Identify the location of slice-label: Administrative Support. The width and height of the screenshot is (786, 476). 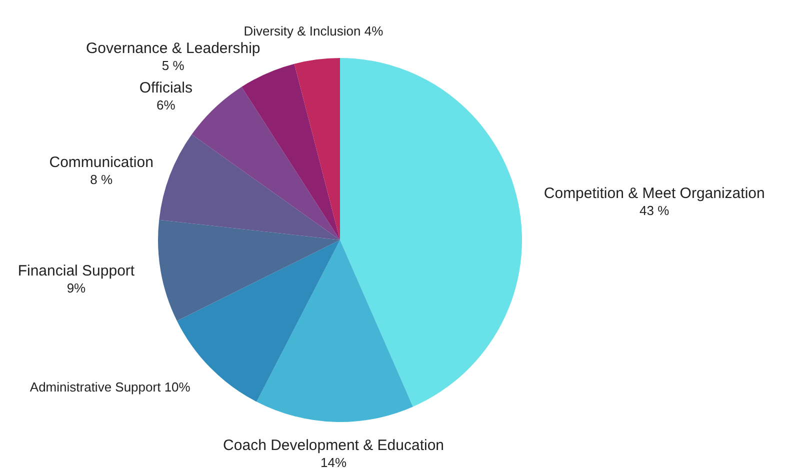
(95, 386).